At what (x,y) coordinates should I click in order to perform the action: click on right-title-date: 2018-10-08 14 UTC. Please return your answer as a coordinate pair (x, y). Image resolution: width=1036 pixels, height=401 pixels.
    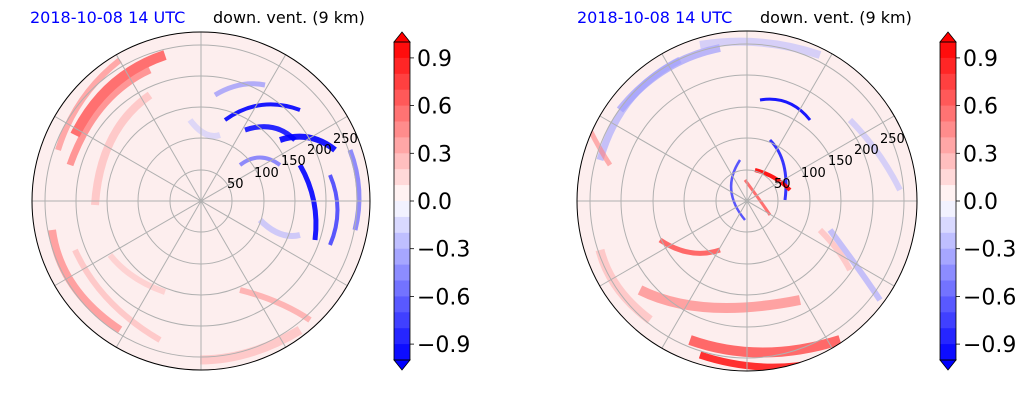
    Looking at the image, I should click on (654, 17).